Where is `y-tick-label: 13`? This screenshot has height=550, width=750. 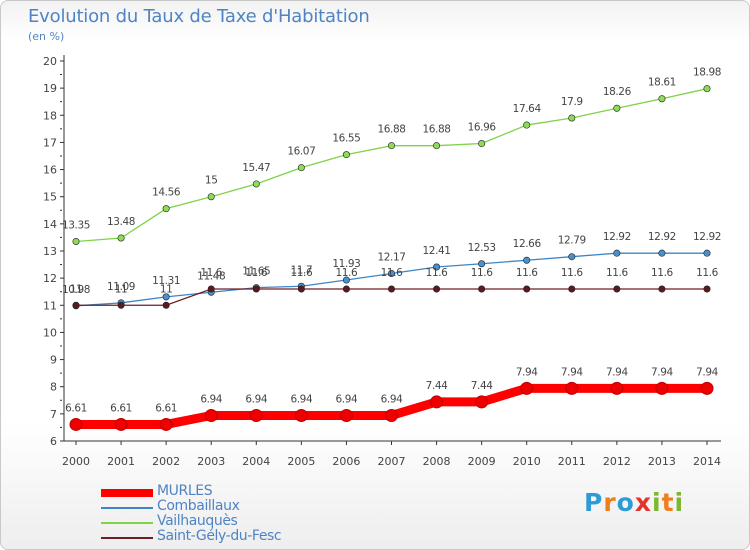
y-tick-label: 13 is located at coordinates (50, 251).